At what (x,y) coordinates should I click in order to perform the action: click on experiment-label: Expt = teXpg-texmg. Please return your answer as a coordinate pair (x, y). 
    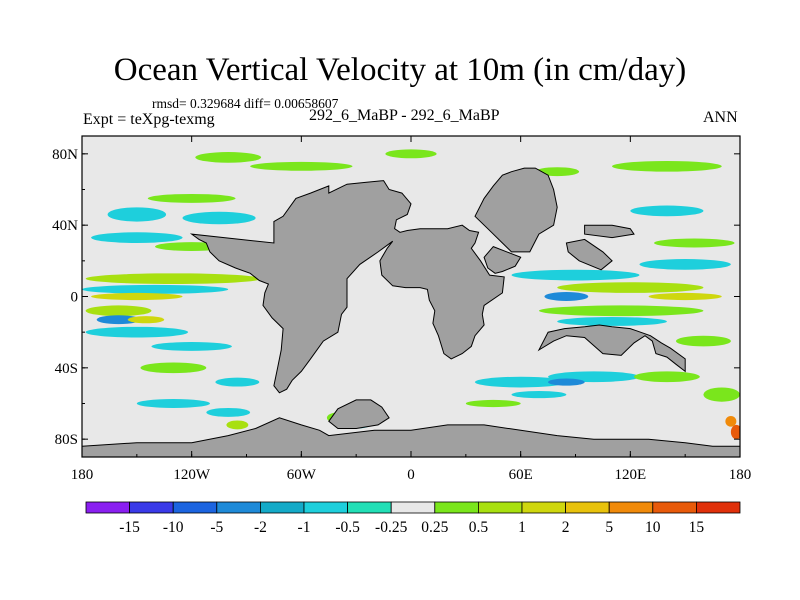
    Looking at the image, I should click on (149, 119).